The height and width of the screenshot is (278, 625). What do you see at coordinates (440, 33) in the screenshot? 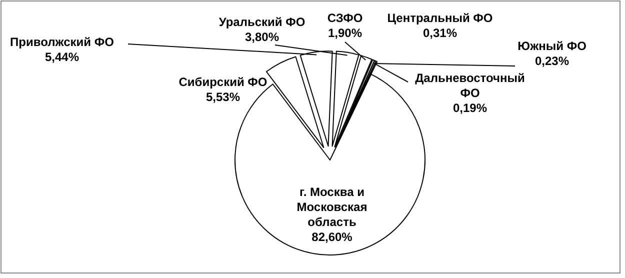
I see `data-label: 0,31%` at bounding box center [440, 33].